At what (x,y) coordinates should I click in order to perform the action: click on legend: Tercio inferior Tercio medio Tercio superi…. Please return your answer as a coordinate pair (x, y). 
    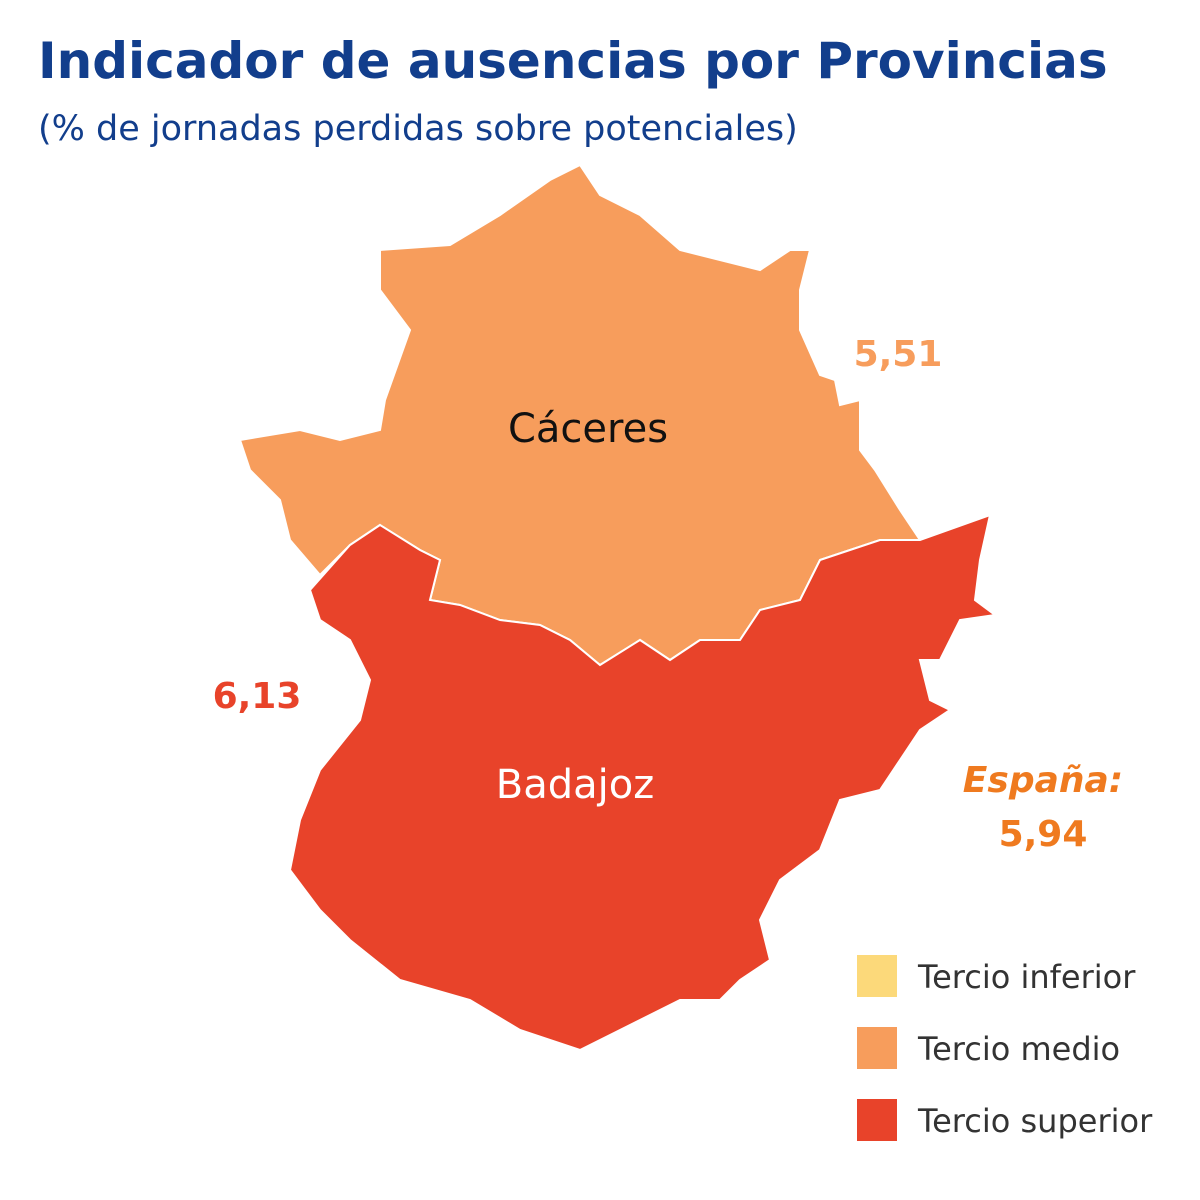
    Looking at the image, I should click on (1005, 1048).